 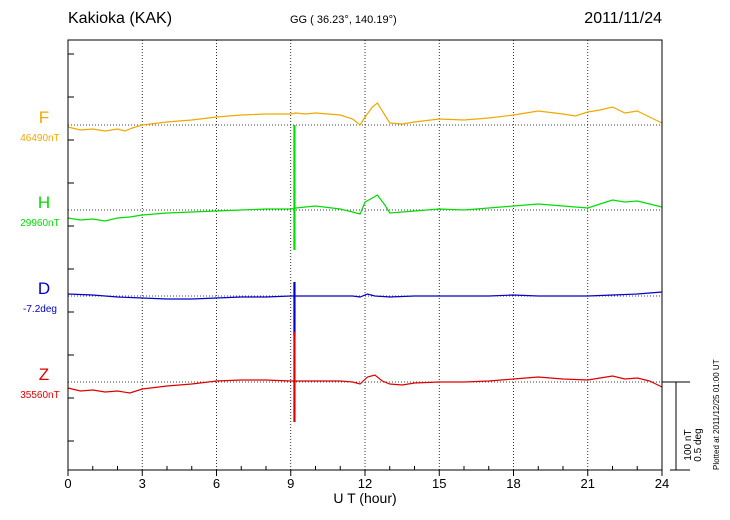 What do you see at coordinates (588, 483) in the screenshot?
I see `x-tick-label-21: 21` at bounding box center [588, 483].